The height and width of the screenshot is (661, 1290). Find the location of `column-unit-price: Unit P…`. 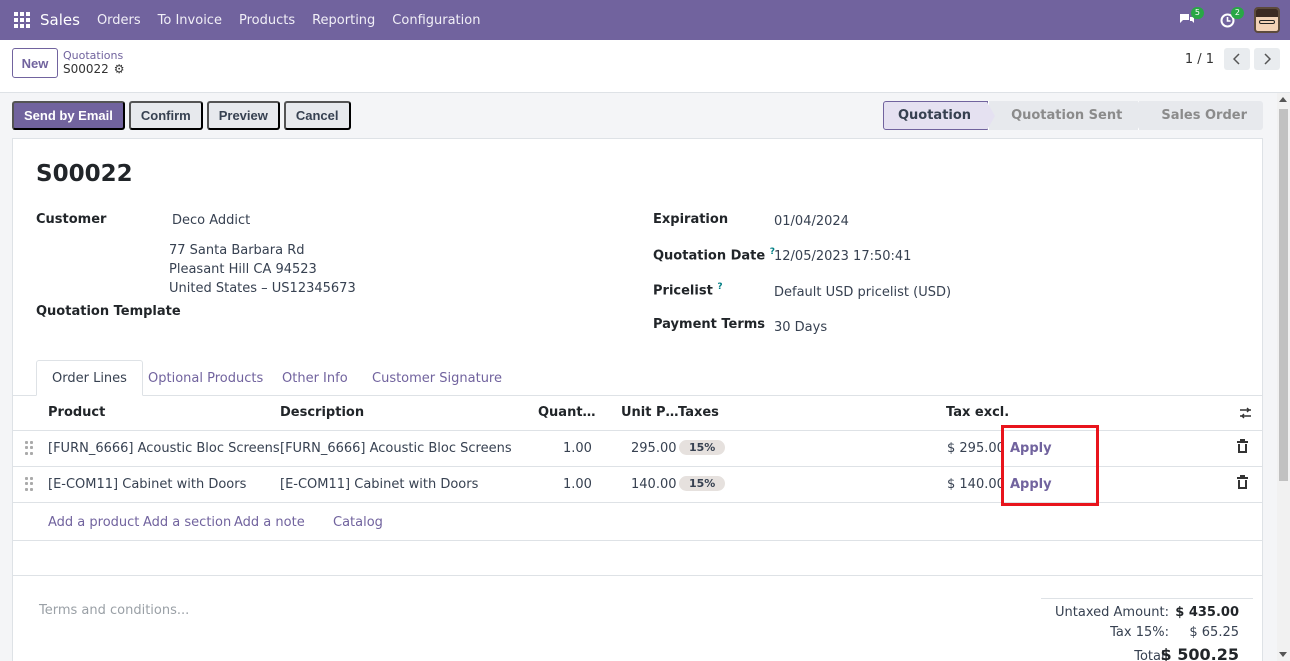

column-unit-price: Unit P… is located at coordinates (650, 412).